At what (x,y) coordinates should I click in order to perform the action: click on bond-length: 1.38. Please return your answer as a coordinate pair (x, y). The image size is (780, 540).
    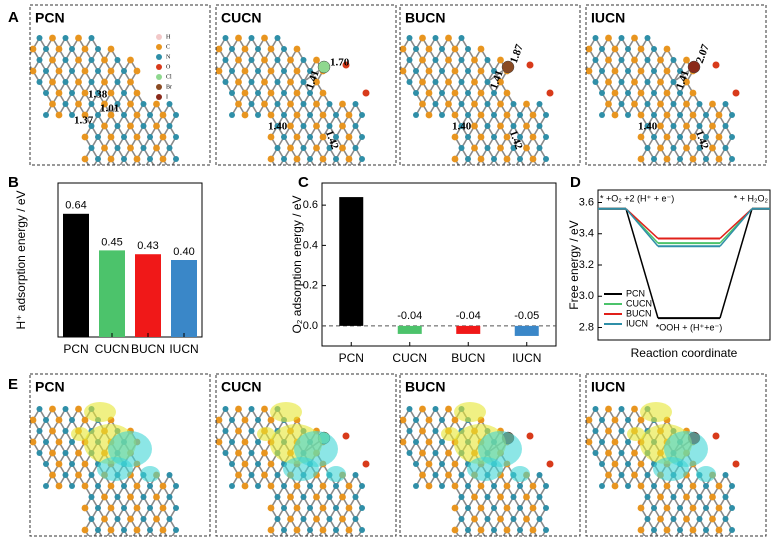
    Looking at the image, I should click on (98, 95).